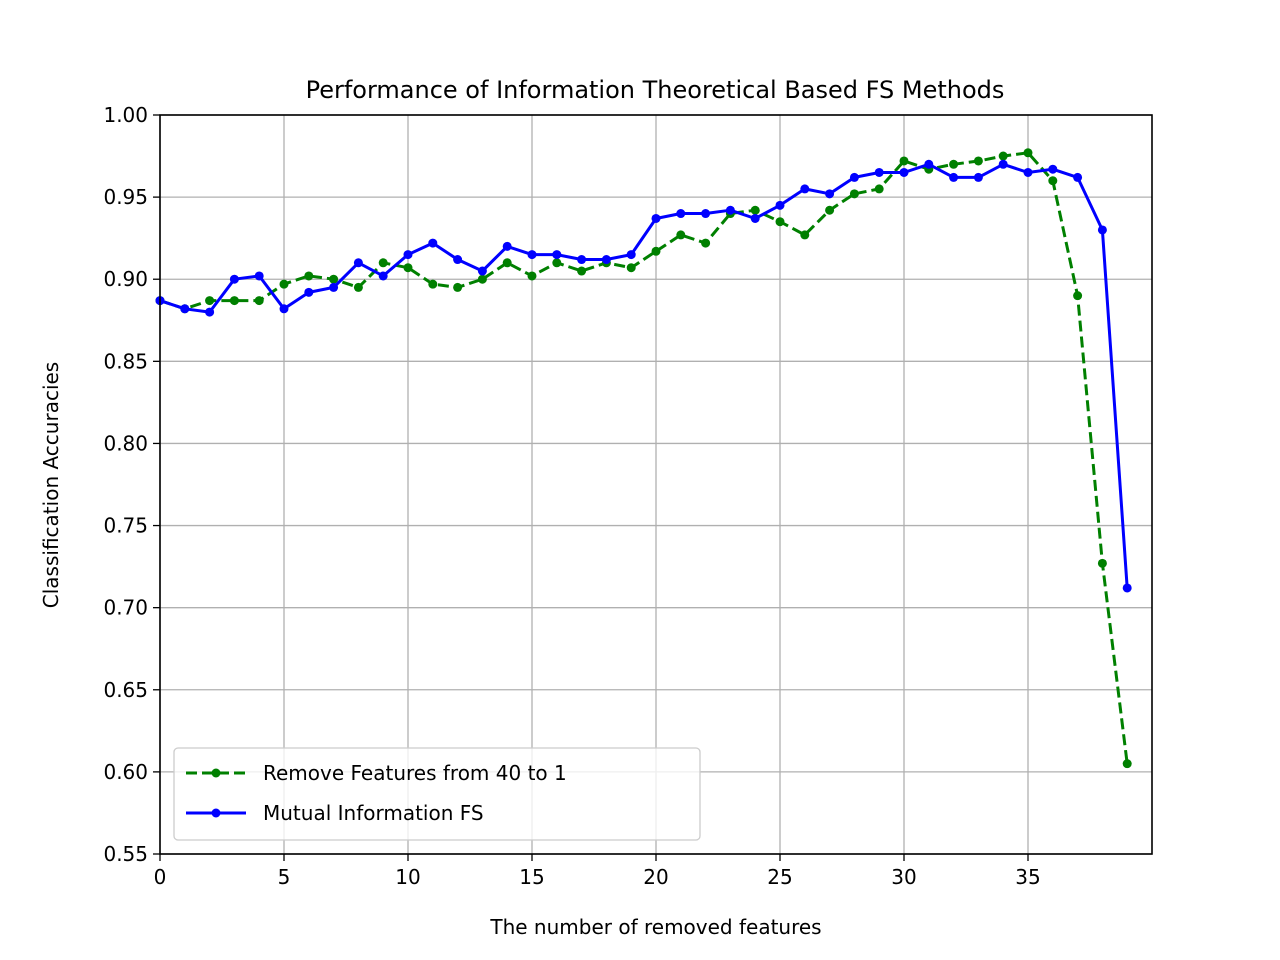 The height and width of the screenshot is (960, 1280). Describe the element at coordinates (125, 772) in the screenshot. I see `y-tick-label: 0.60` at that location.